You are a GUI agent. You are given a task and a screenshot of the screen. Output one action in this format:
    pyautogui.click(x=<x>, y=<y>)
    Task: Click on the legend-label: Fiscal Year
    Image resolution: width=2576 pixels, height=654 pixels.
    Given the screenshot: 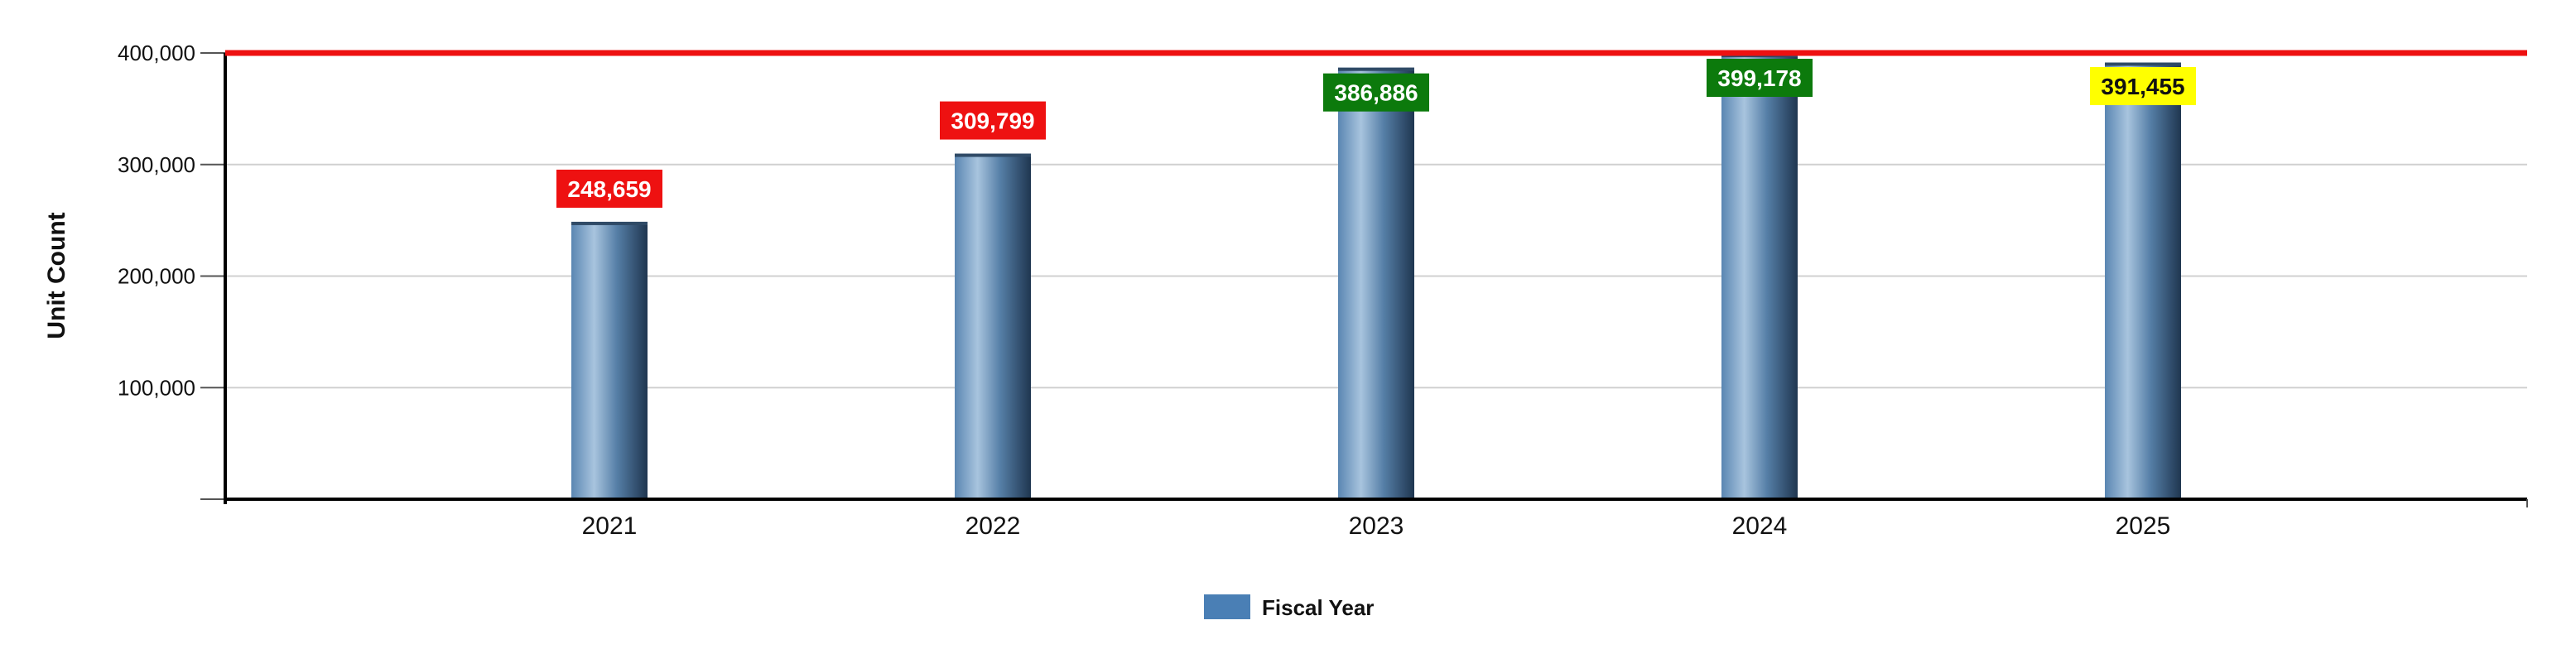 What is the action you would take?
    pyautogui.click(x=1318, y=607)
    